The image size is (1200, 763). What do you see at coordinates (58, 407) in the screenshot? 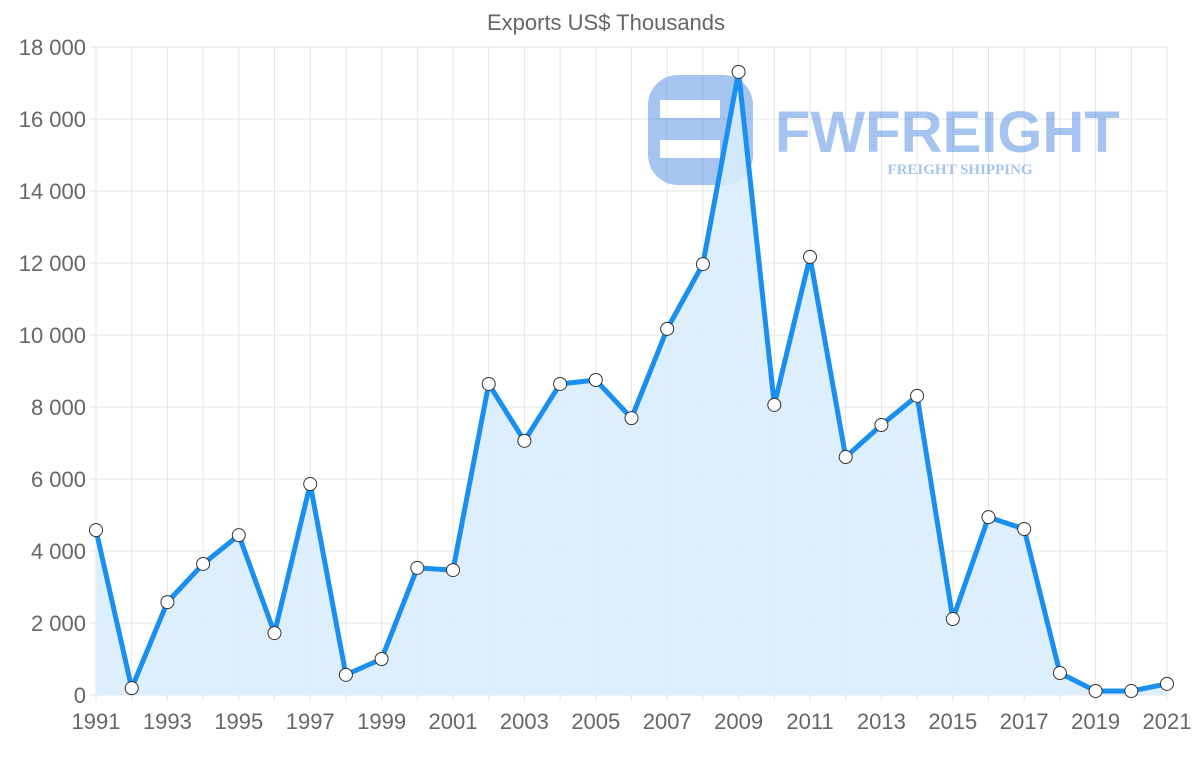
I see `y-tick-label: 8 000` at bounding box center [58, 407].